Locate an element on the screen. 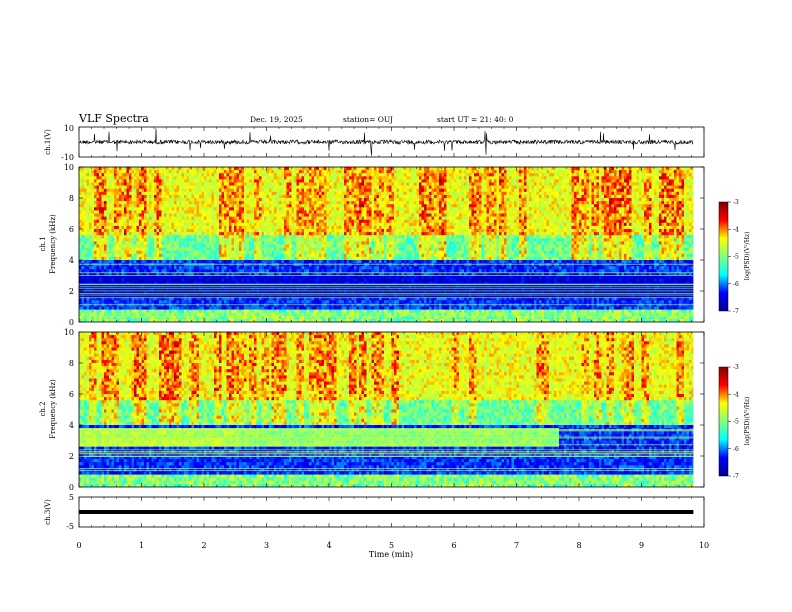  x-tick-label: 5 is located at coordinates (391, 545).